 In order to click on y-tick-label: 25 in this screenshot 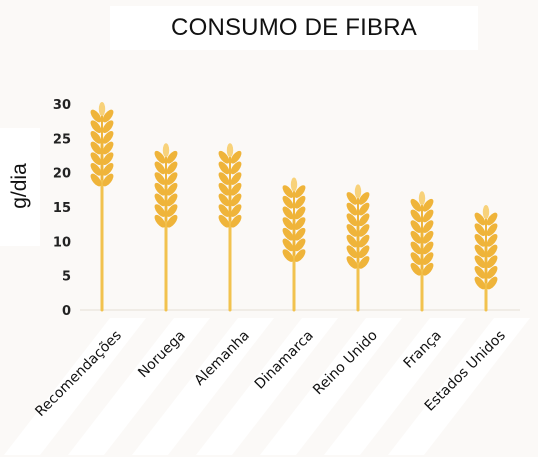, I will do `click(62, 139)`.